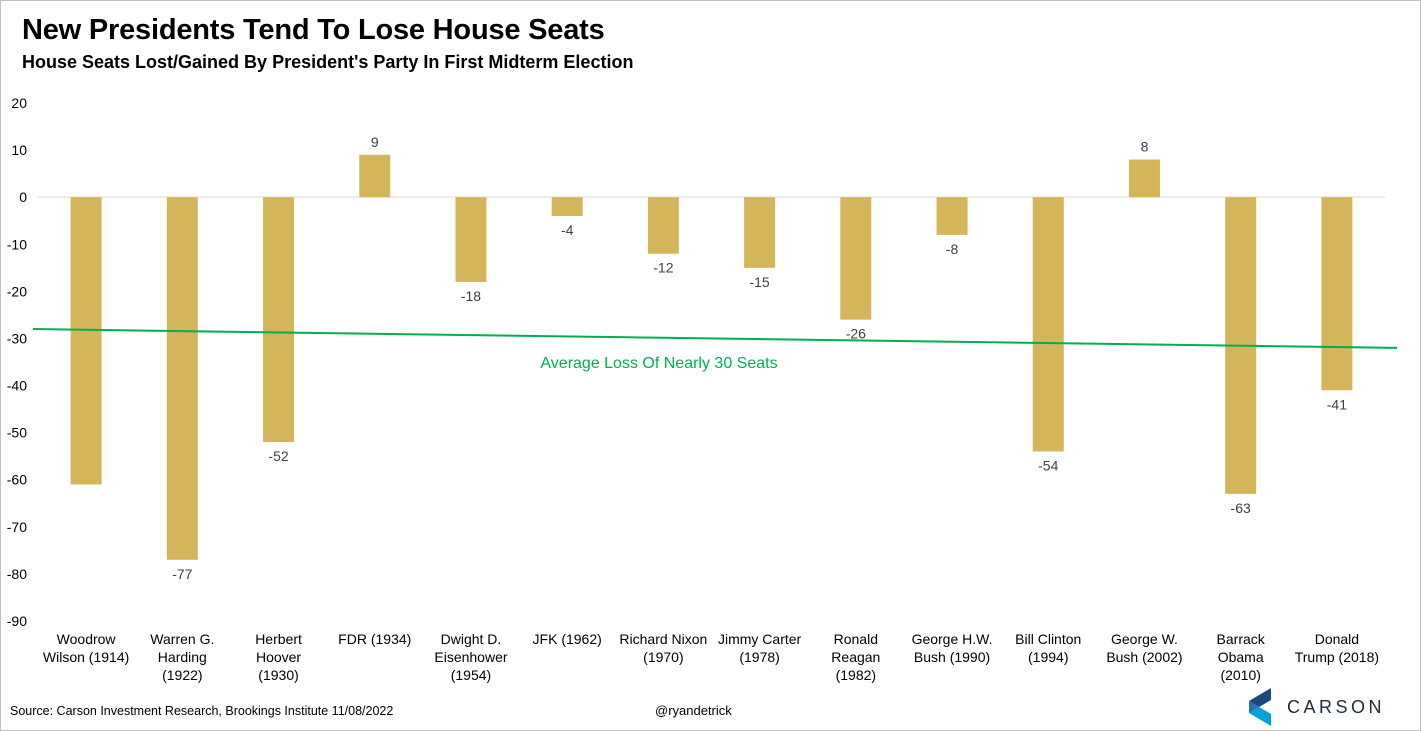  I want to click on category-label: JFK (1962), so click(567, 639).